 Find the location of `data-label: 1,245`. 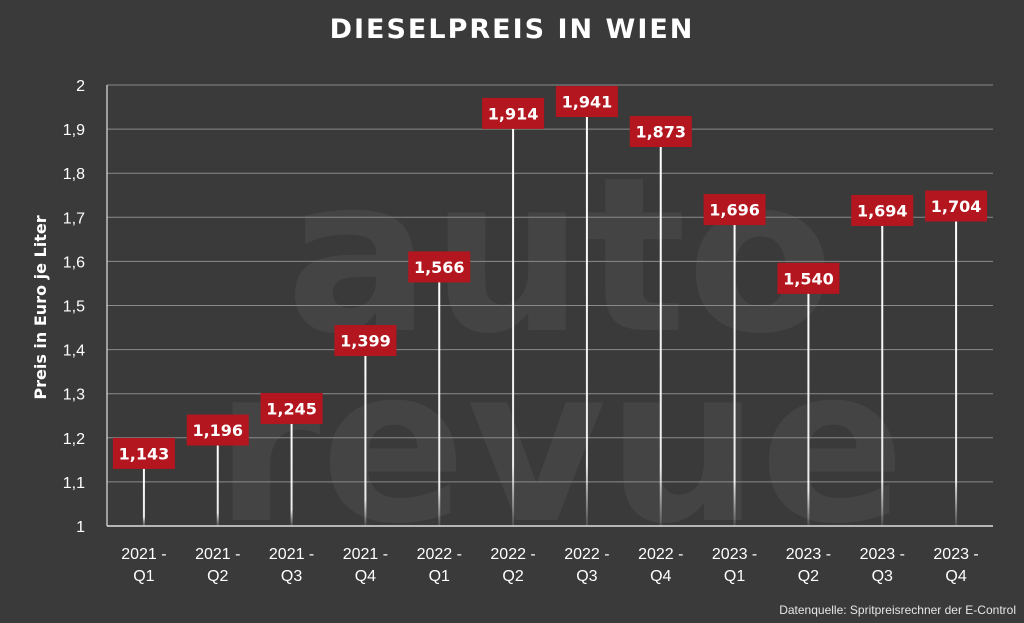

data-label: 1,245 is located at coordinates (291, 408).